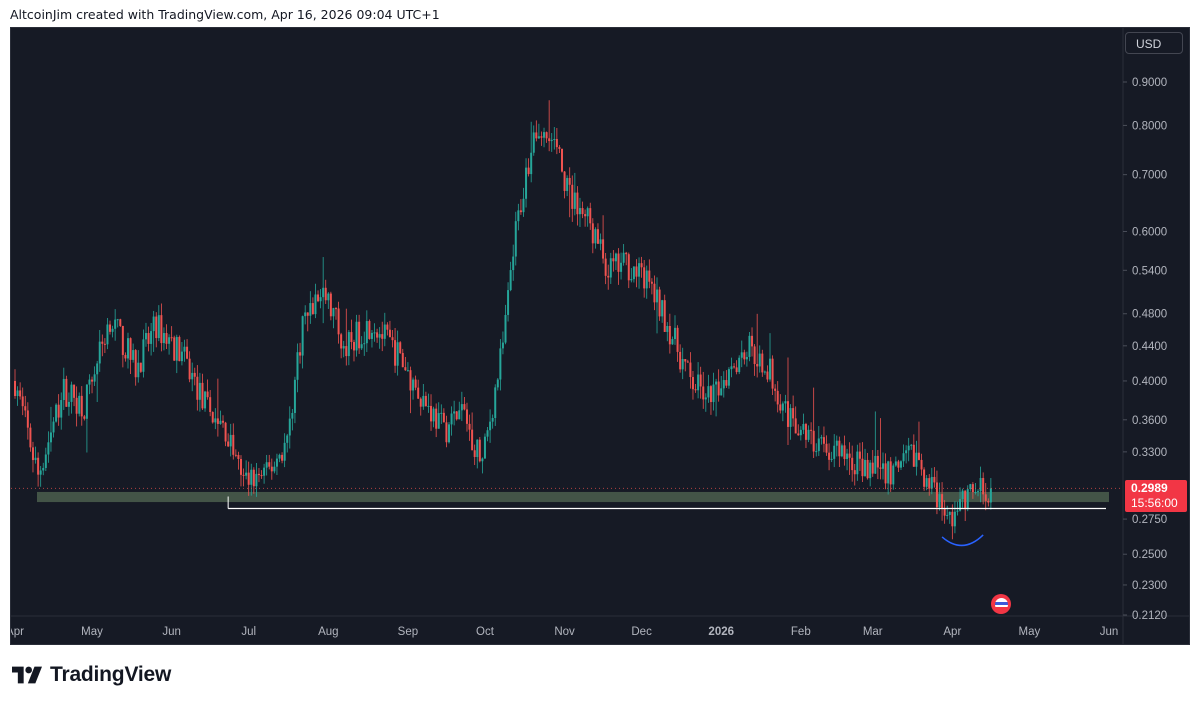 The width and height of the screenshot is (1200, 705). What do you see at coordinates (1154, 503) in the screenshot?
I see `bar-countdown: 15:56:00` at bounding box center [1154, 503].